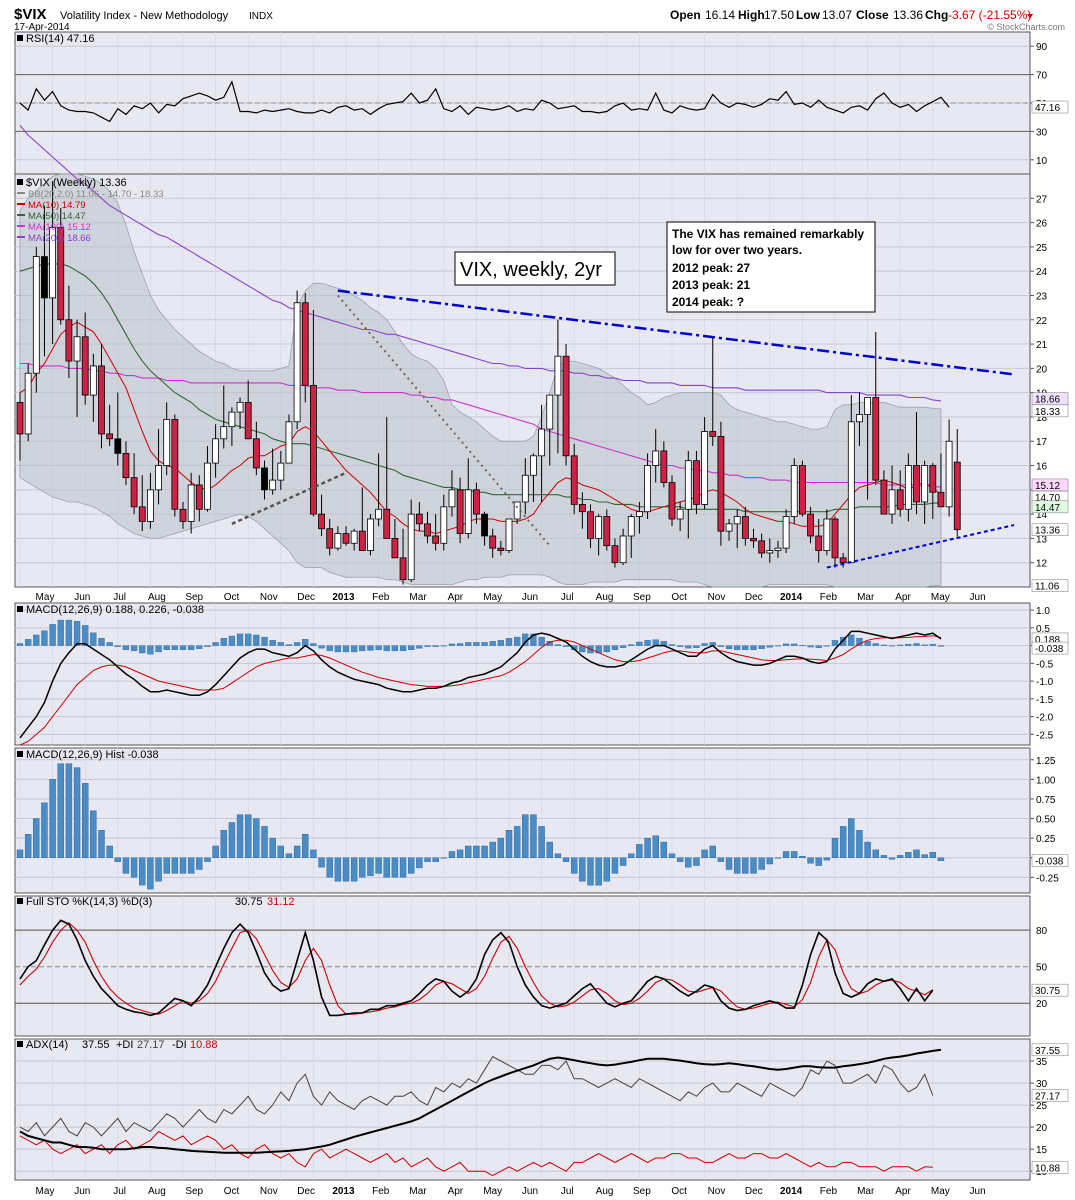  What do you see at coordinates (908, 15) in the screenshot?
I see `close-value: 13.36` at bounding box center [908, 15].